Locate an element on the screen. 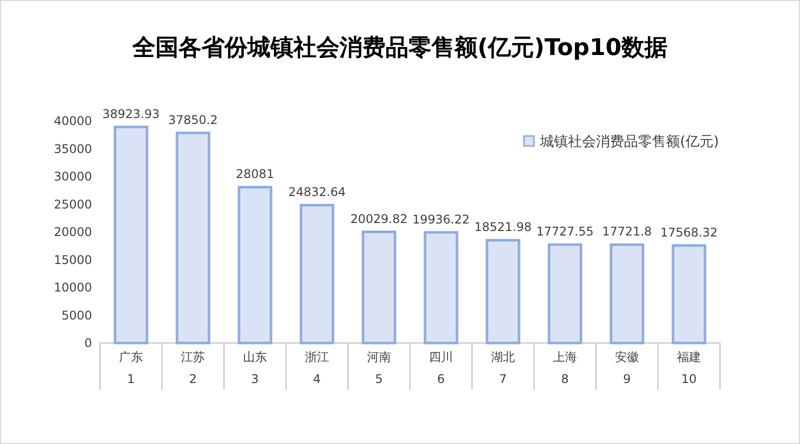 This screenshot has width=800, height=444. data-label: 38923.93 is located at coordinates (131, 113).